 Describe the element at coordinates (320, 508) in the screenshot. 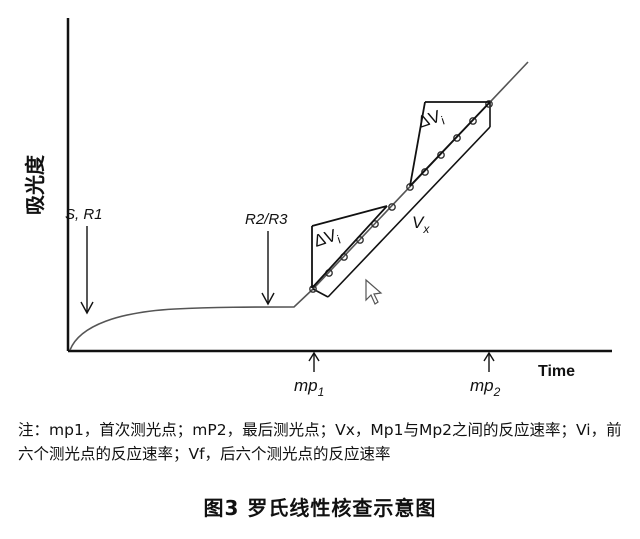

I see `figure-caption: 图3 罗氏线性核查示意图` at that location.